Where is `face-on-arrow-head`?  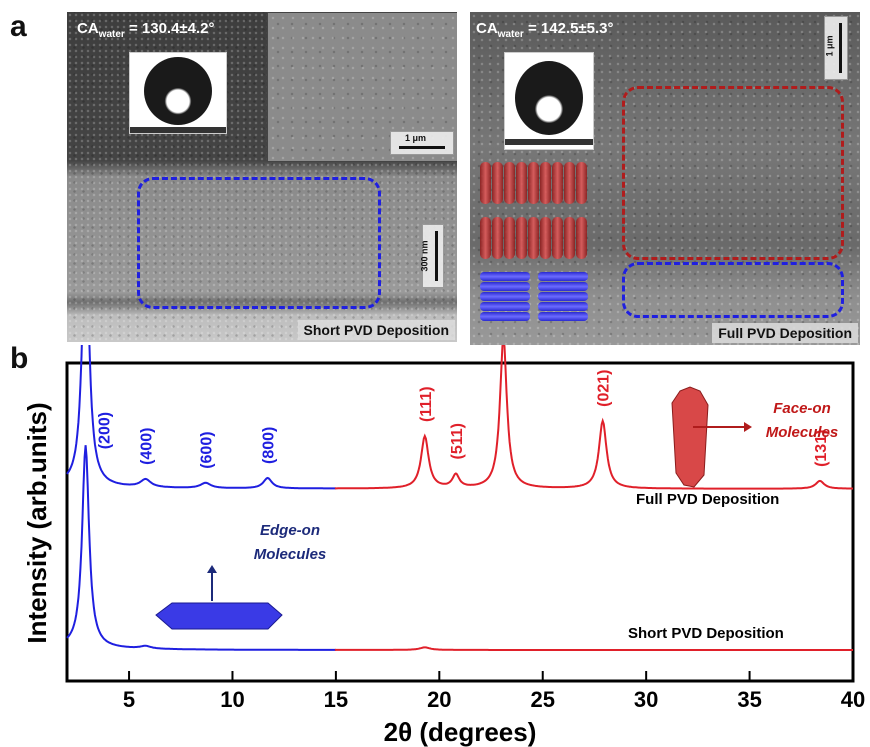
face-on-arrow-head is located at coordinates (748, 427).